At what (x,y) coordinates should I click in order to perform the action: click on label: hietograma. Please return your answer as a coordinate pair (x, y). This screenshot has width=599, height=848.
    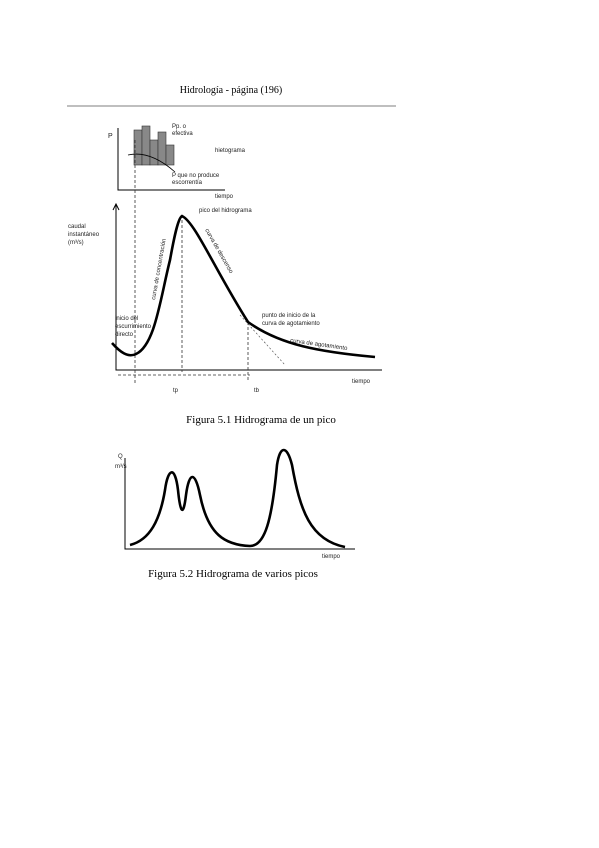
    Looking at the image, I should click on (230, 151).